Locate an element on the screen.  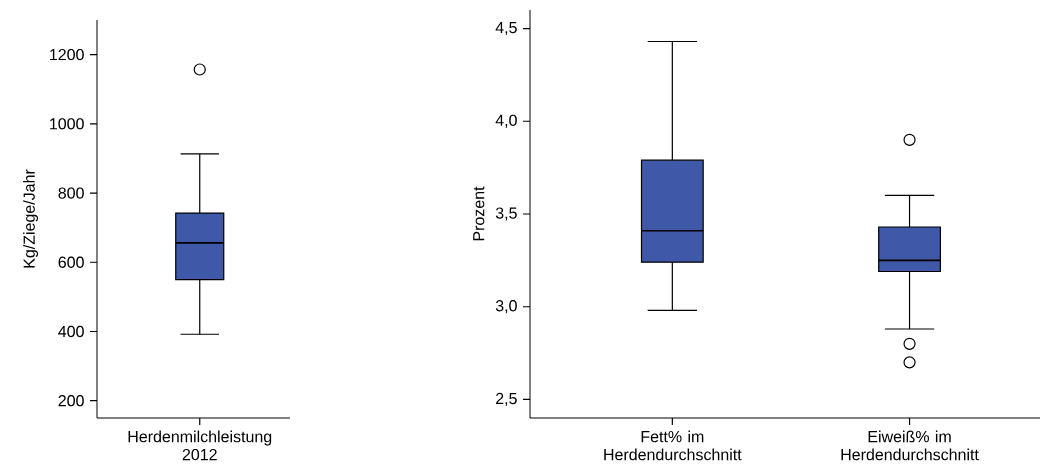
y-tick-label: 3,5 is located at coordinates (506, 214).